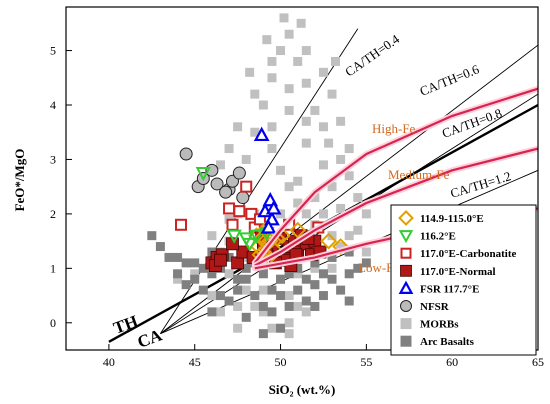  What do you see at coordinates (406, 324) in the screenshot?
I see `legend-marker-morbs` at bounding box center [406, 324].